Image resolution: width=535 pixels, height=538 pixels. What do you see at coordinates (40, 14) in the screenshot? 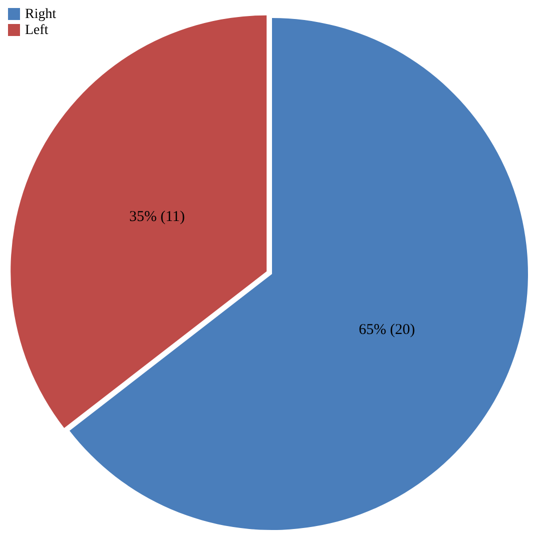
I see `legend-label: Right` at bounding box center [40, 14].